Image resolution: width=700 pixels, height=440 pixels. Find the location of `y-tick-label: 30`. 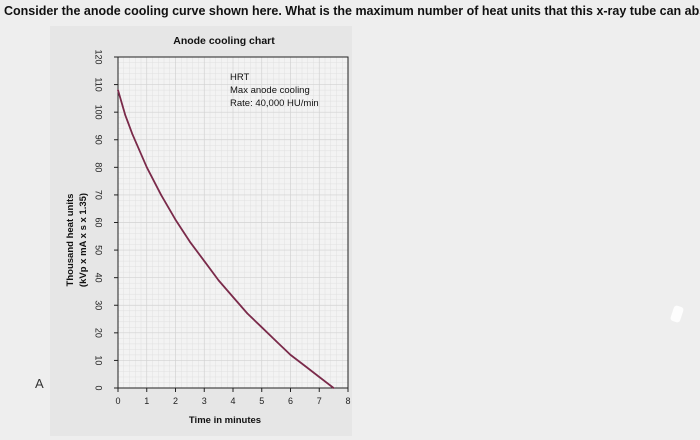

y-tick-label: 30 is located at coordinates (99, 305).